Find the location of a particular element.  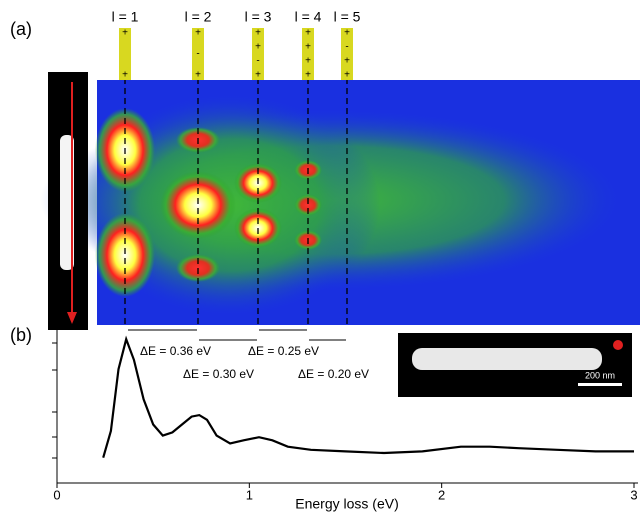

mode-label: l = 3 is located at coordinates (258, 17).